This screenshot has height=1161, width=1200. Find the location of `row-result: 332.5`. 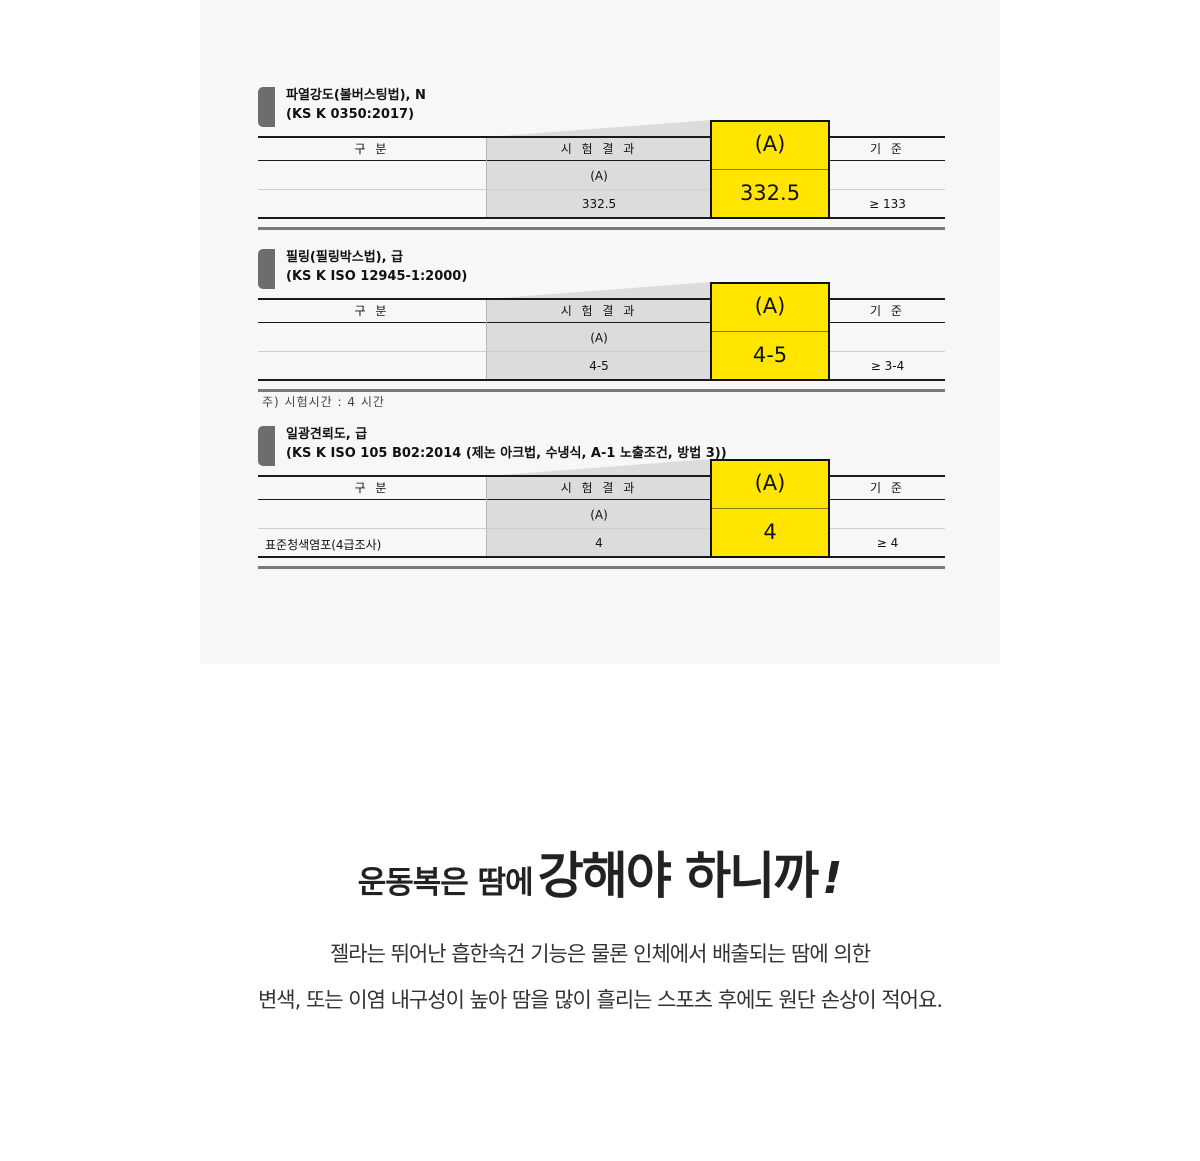

row-result: 332.5 is located at coordinates (599, 204).